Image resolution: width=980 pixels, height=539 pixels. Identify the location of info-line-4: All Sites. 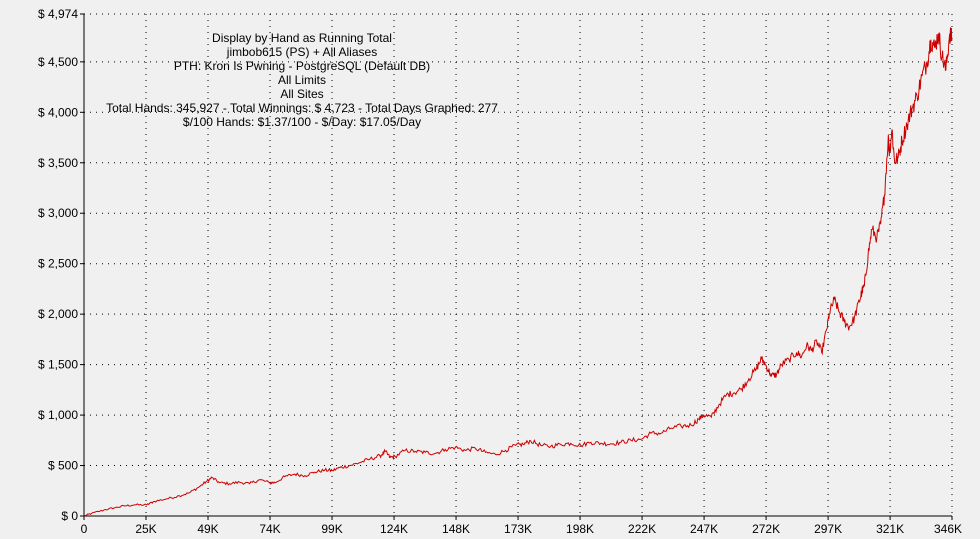
(301, 94).